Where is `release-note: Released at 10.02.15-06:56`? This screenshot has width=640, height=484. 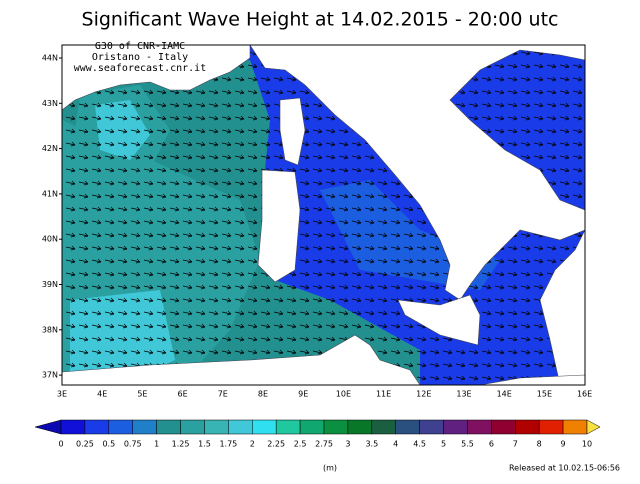
release-note: Released at 10.02.15-06:56 is located at coordinates (564, 468).